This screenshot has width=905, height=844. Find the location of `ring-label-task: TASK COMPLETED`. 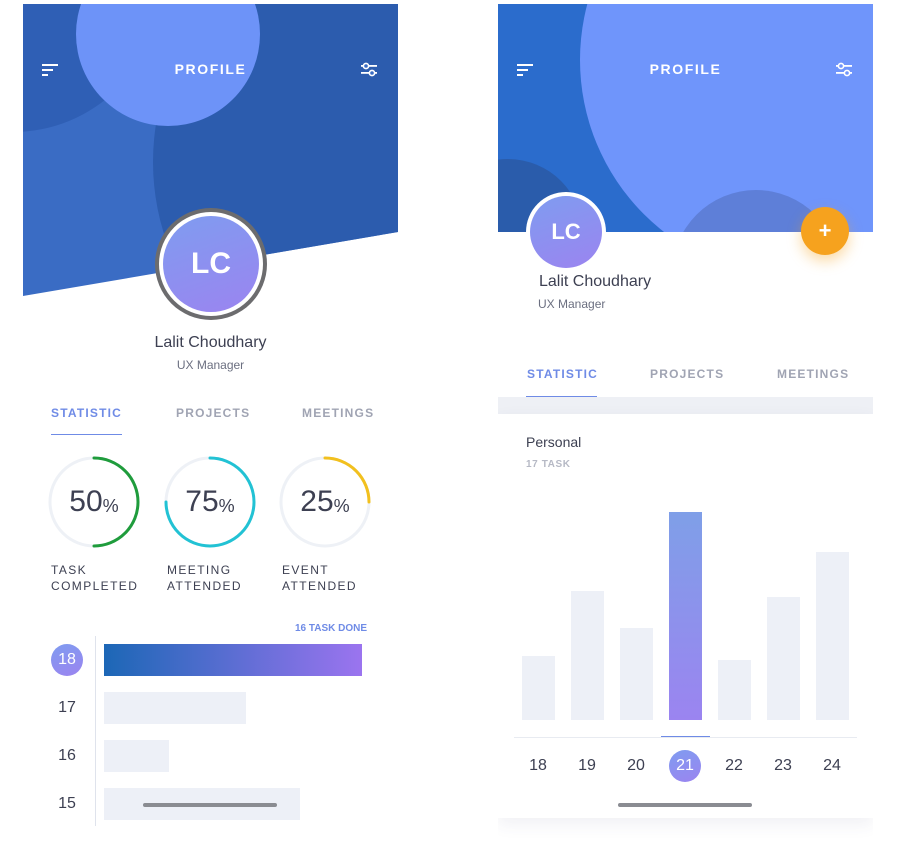

ring-label-task: TASK COMPLETED is located at coordinates (95, 578).